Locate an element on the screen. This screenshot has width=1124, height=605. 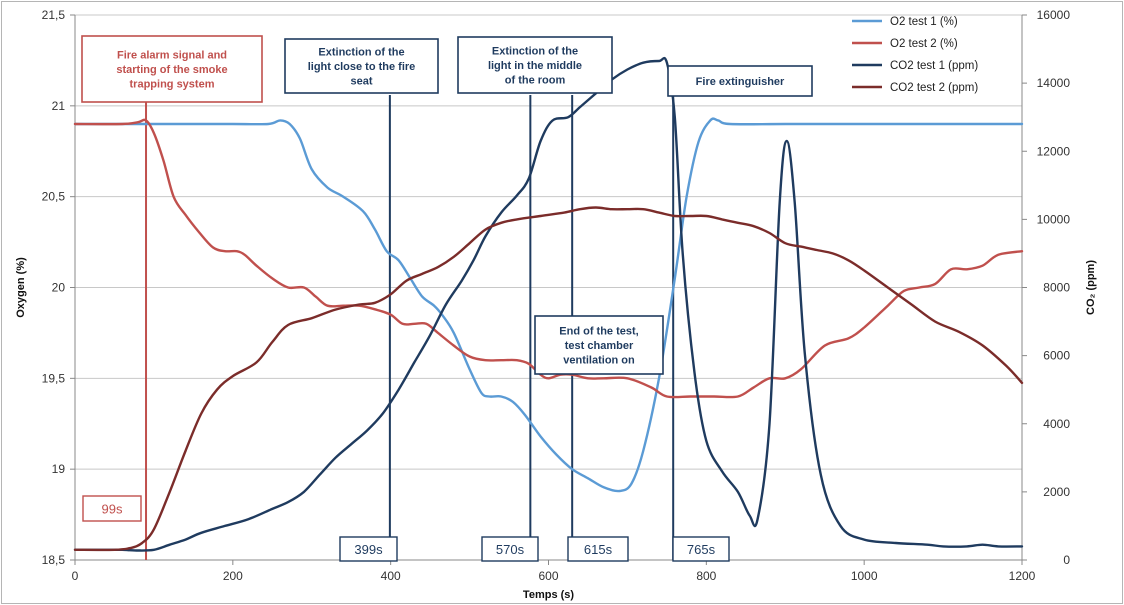
y-right-tick-label: 0 is located at coordinates (1066, 560).